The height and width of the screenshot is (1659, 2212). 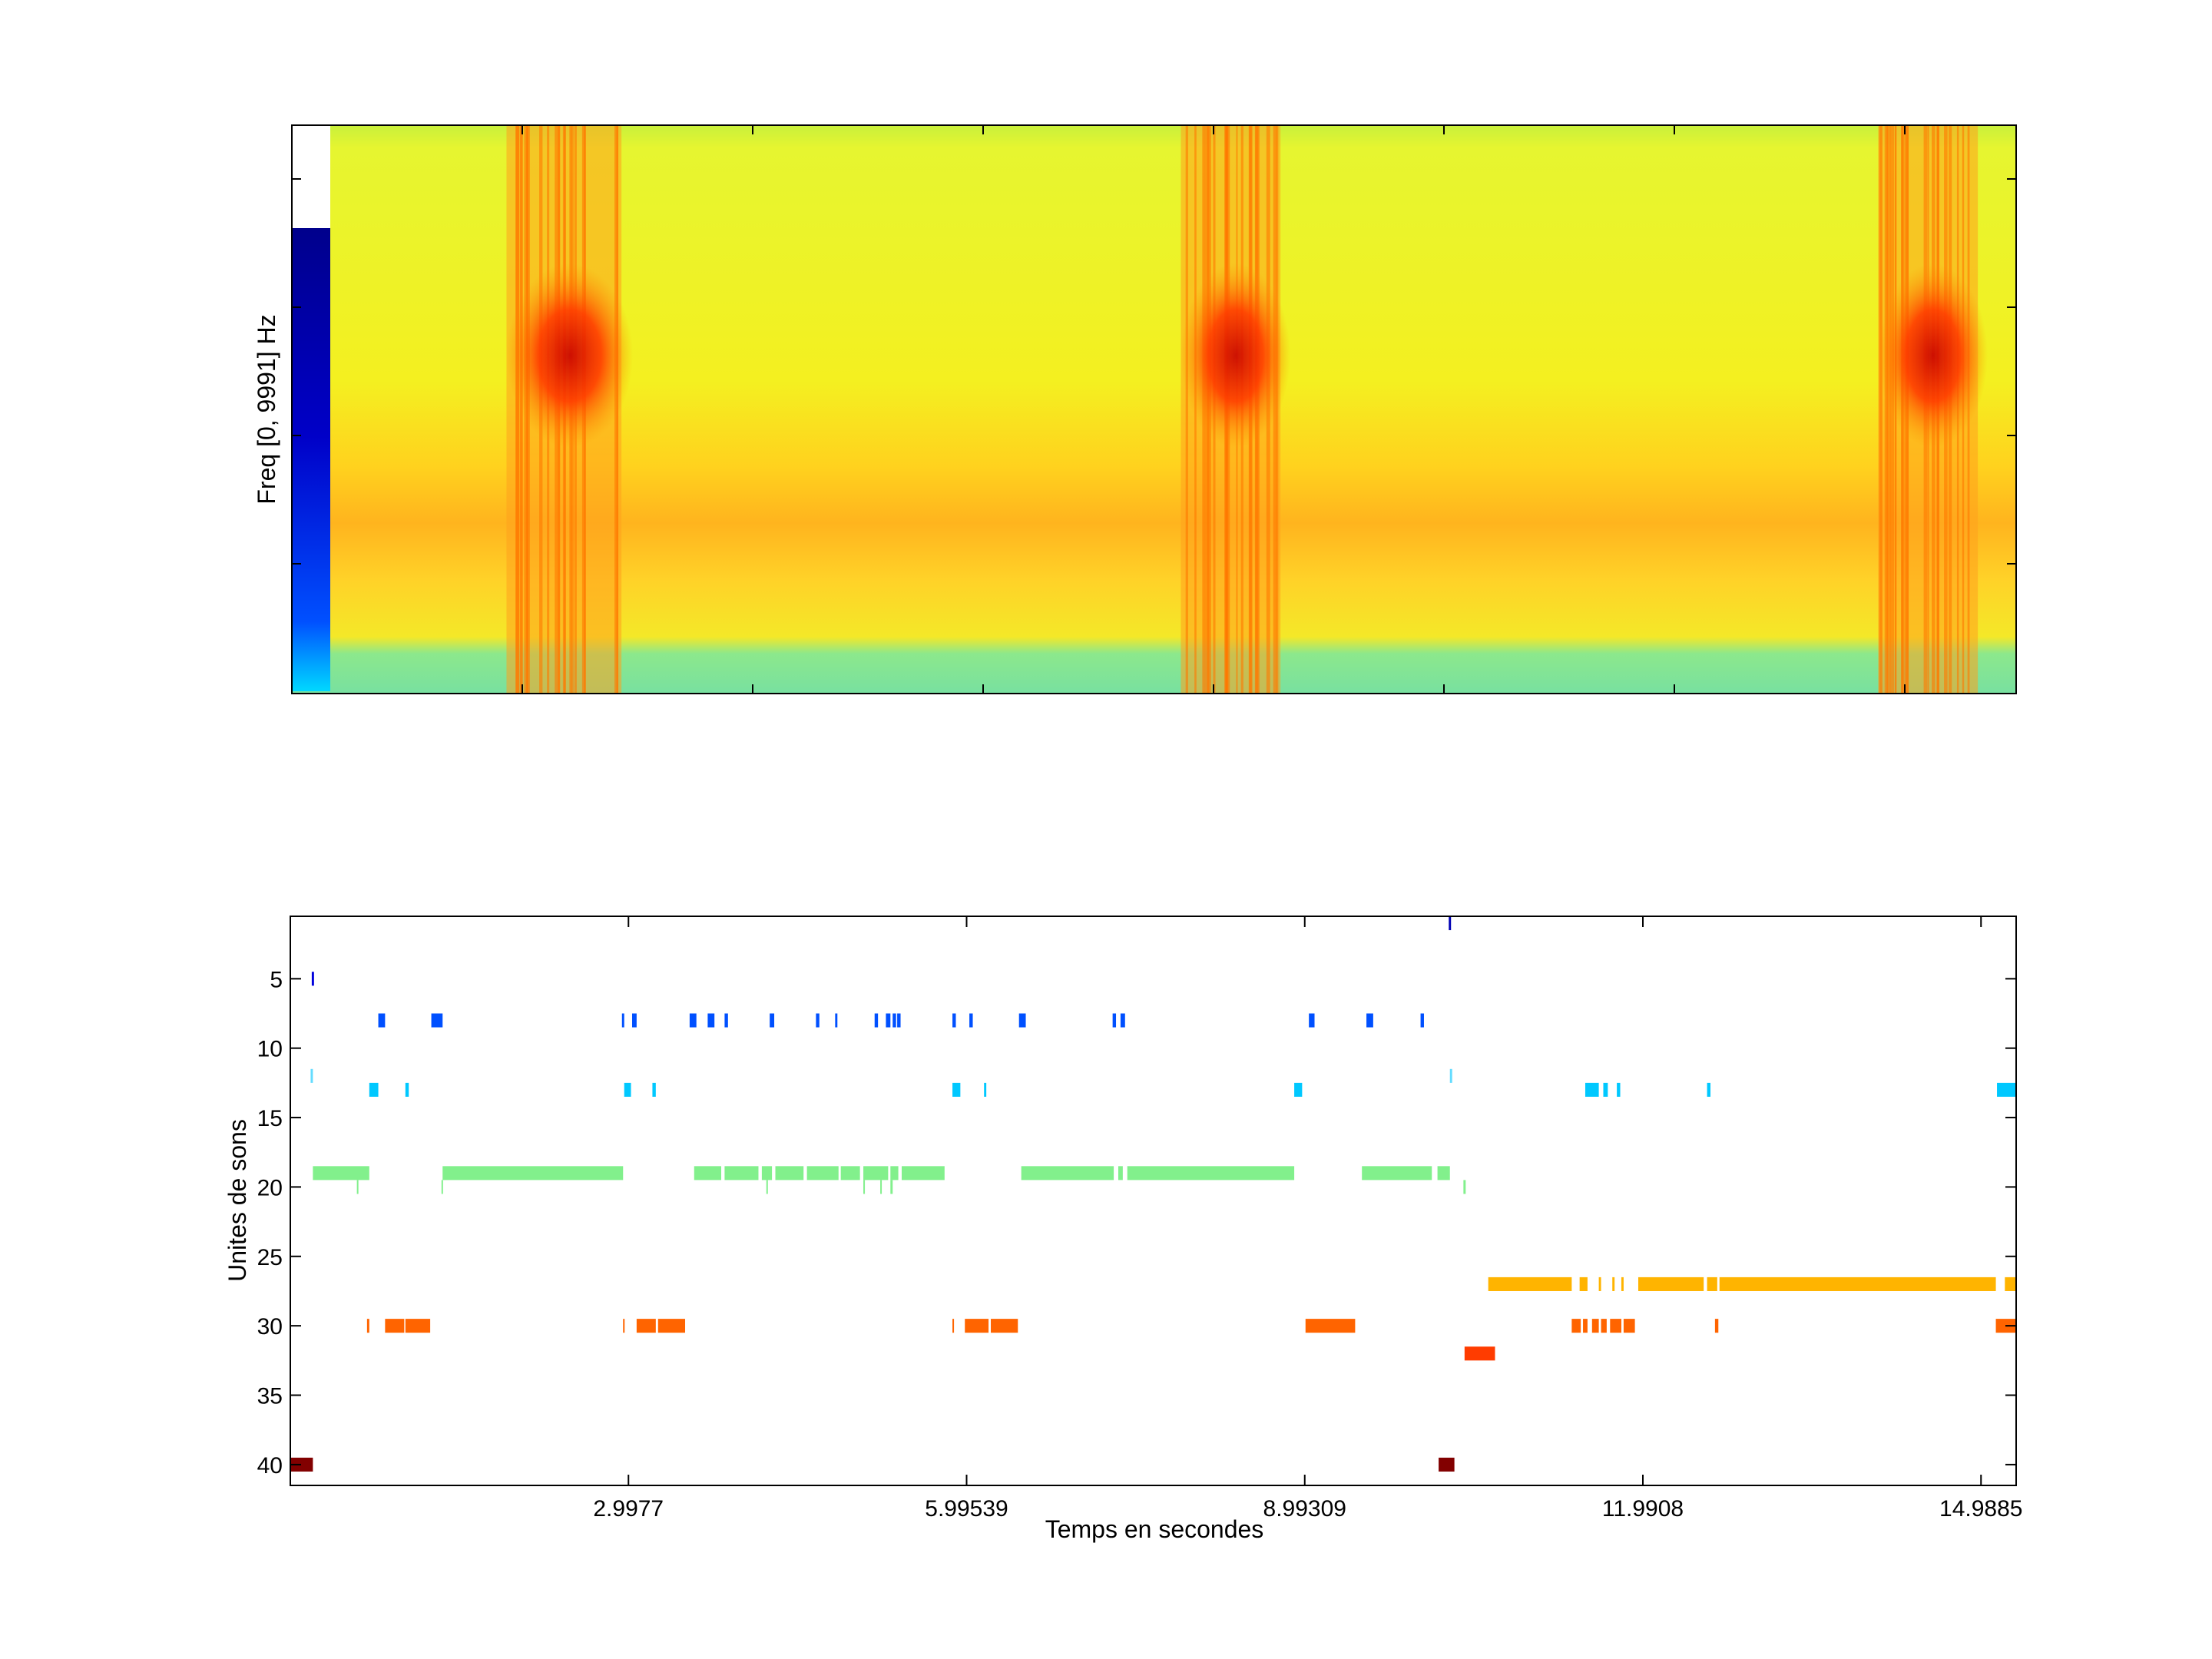 What do you see at coordinates (1305, 1509) in the screenshot?
I see `units-x-tick-label: 8.99309` at bounding box center [1305, 1509].